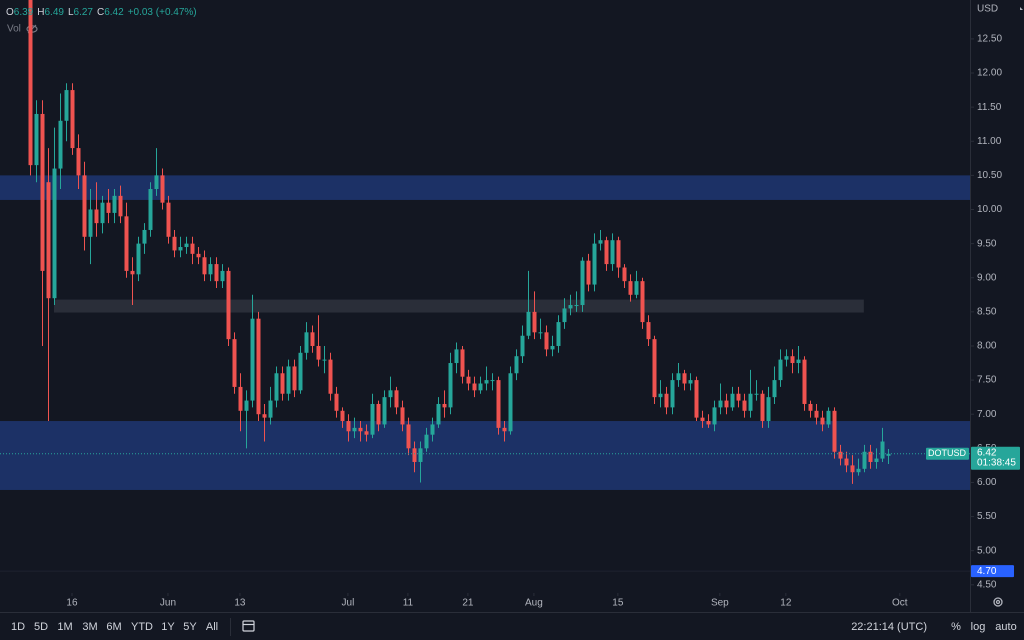  I want to click on range-button: 5D, so click(41, 627).